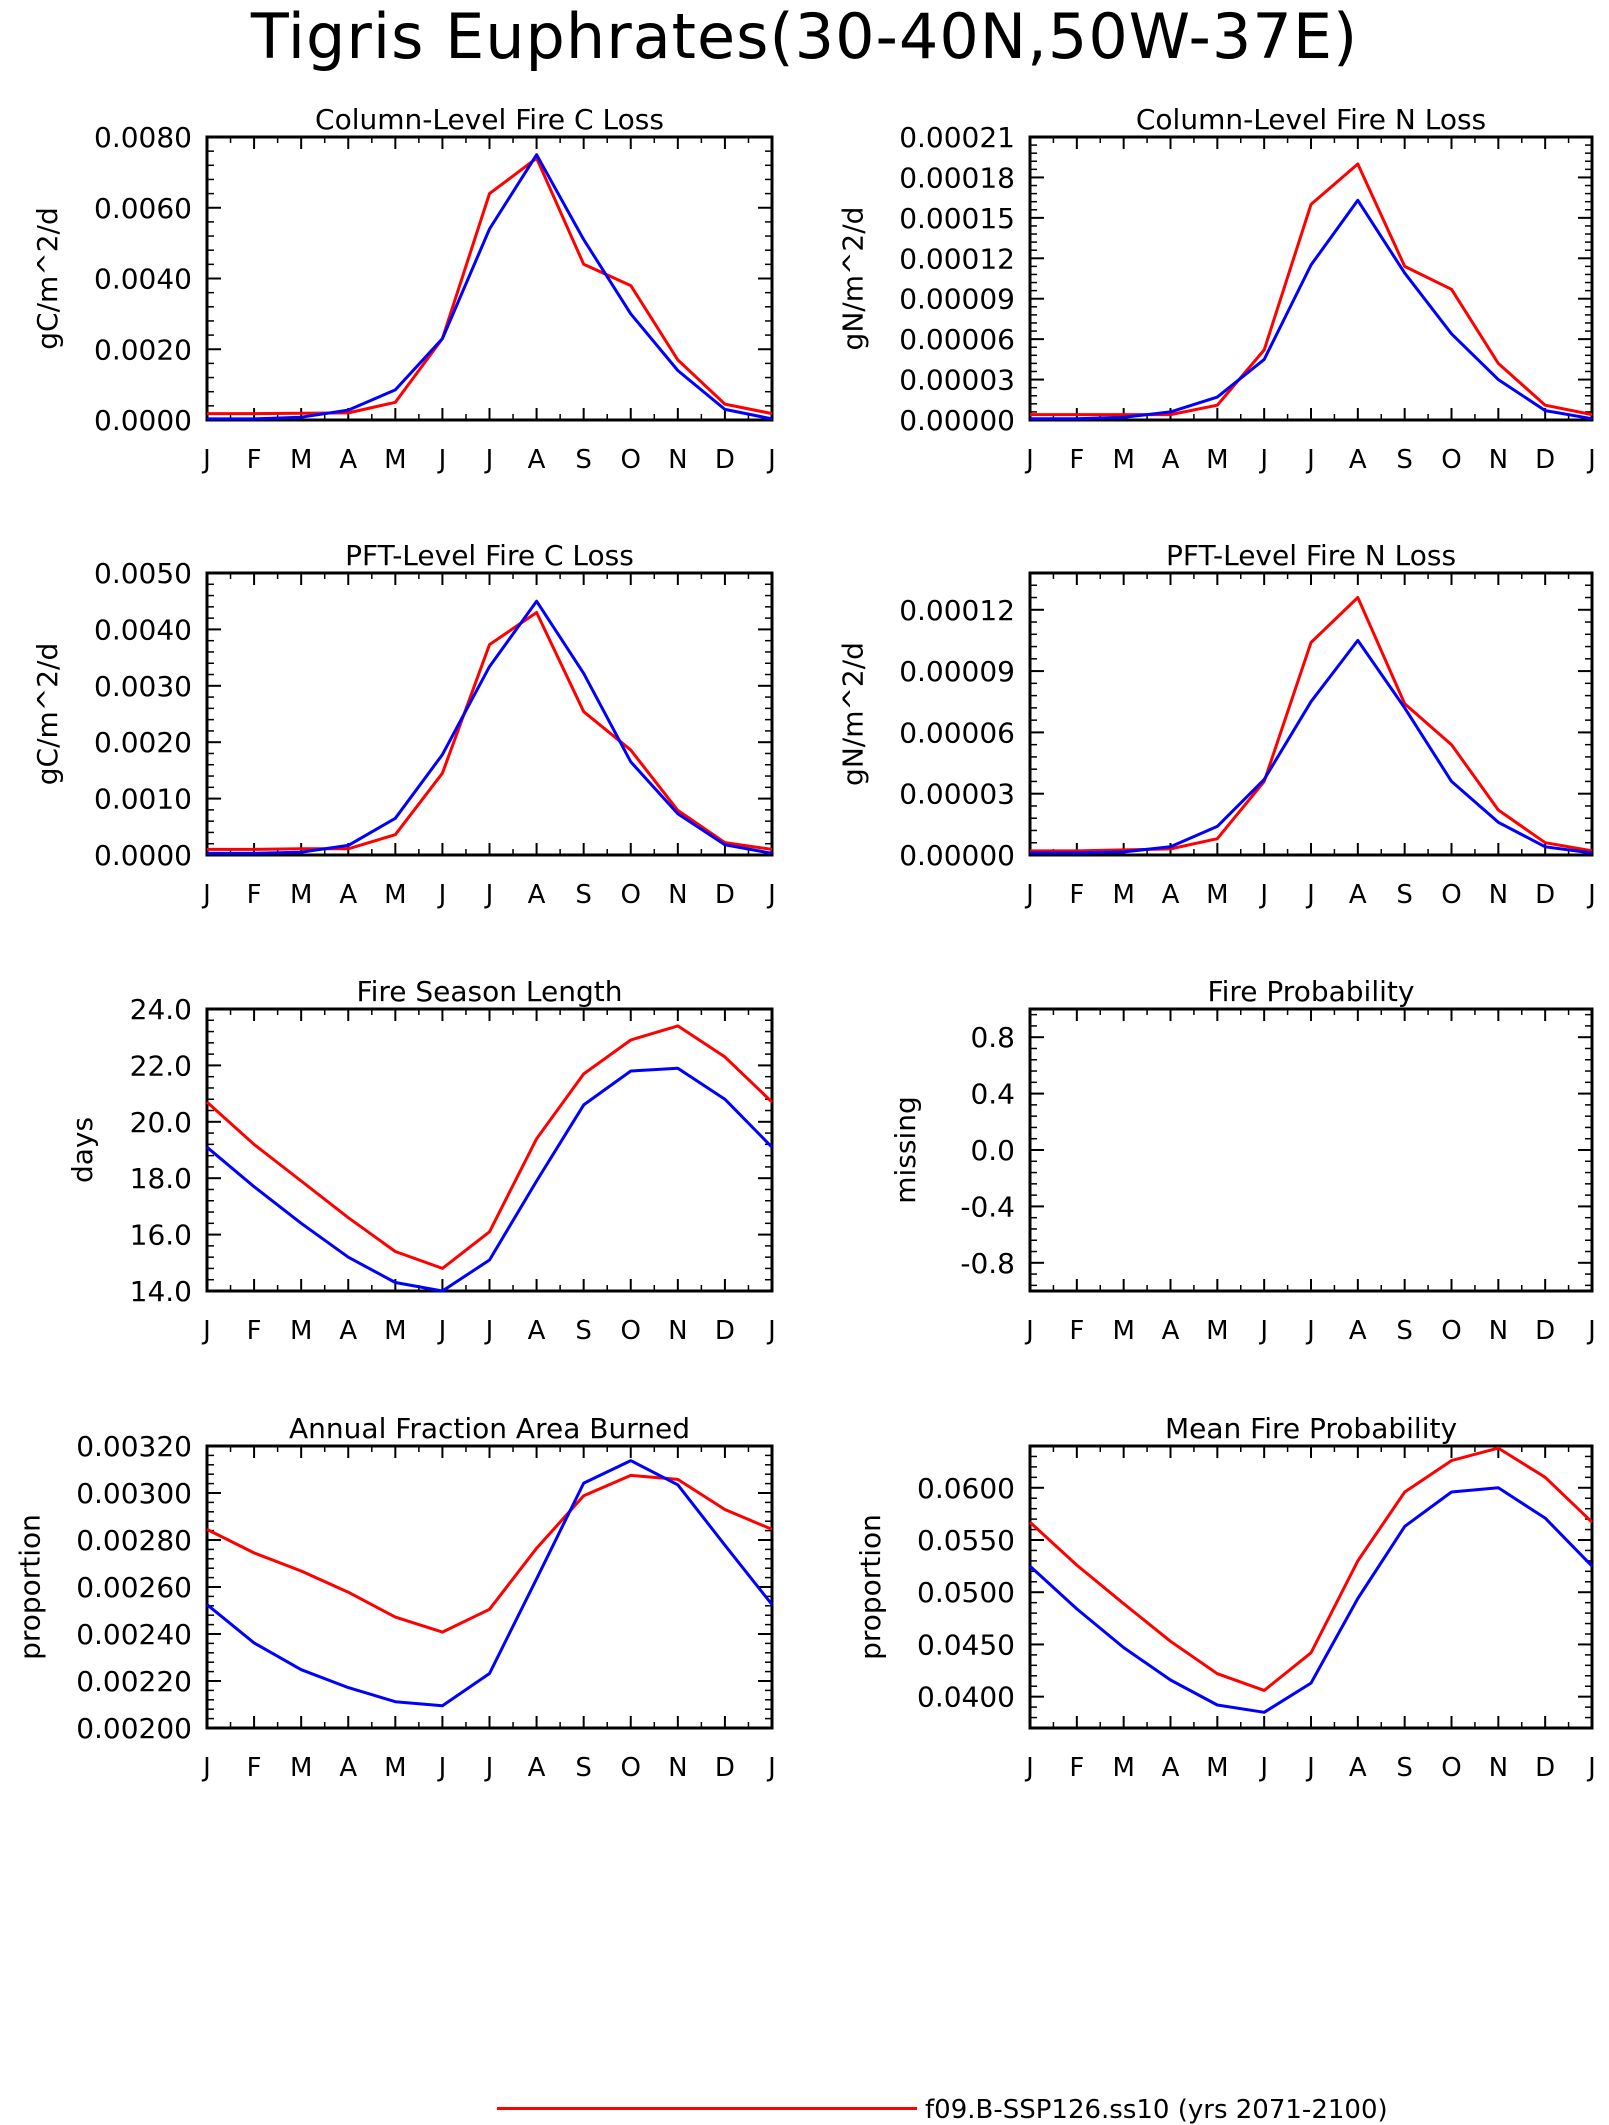  I want to click on y-tick-label: 0.0030, so click(143, 686).